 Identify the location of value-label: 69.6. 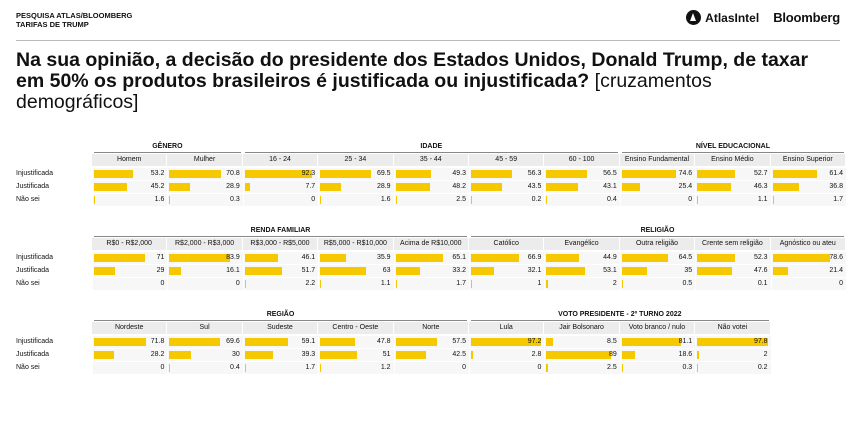
(233, 341).